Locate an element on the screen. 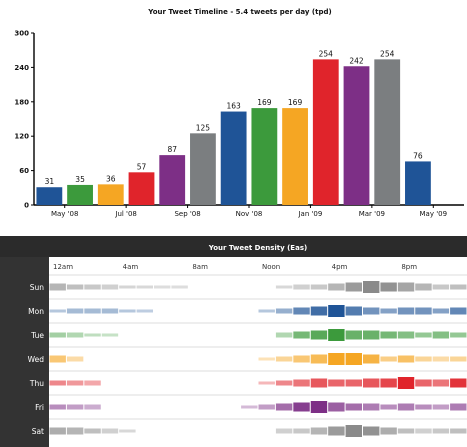 The image size is (467, 447). day-label: Wed is located at coordinates (36, 359).